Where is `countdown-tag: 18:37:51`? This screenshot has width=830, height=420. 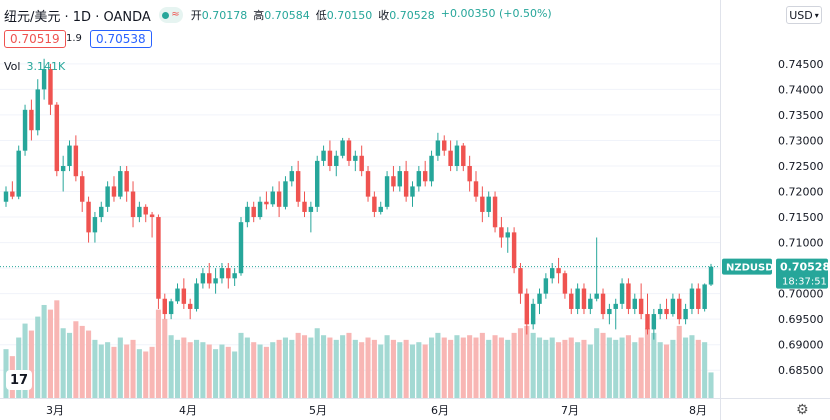
countdown-tag: 18:37:51 is located at coordinates (804, 282).